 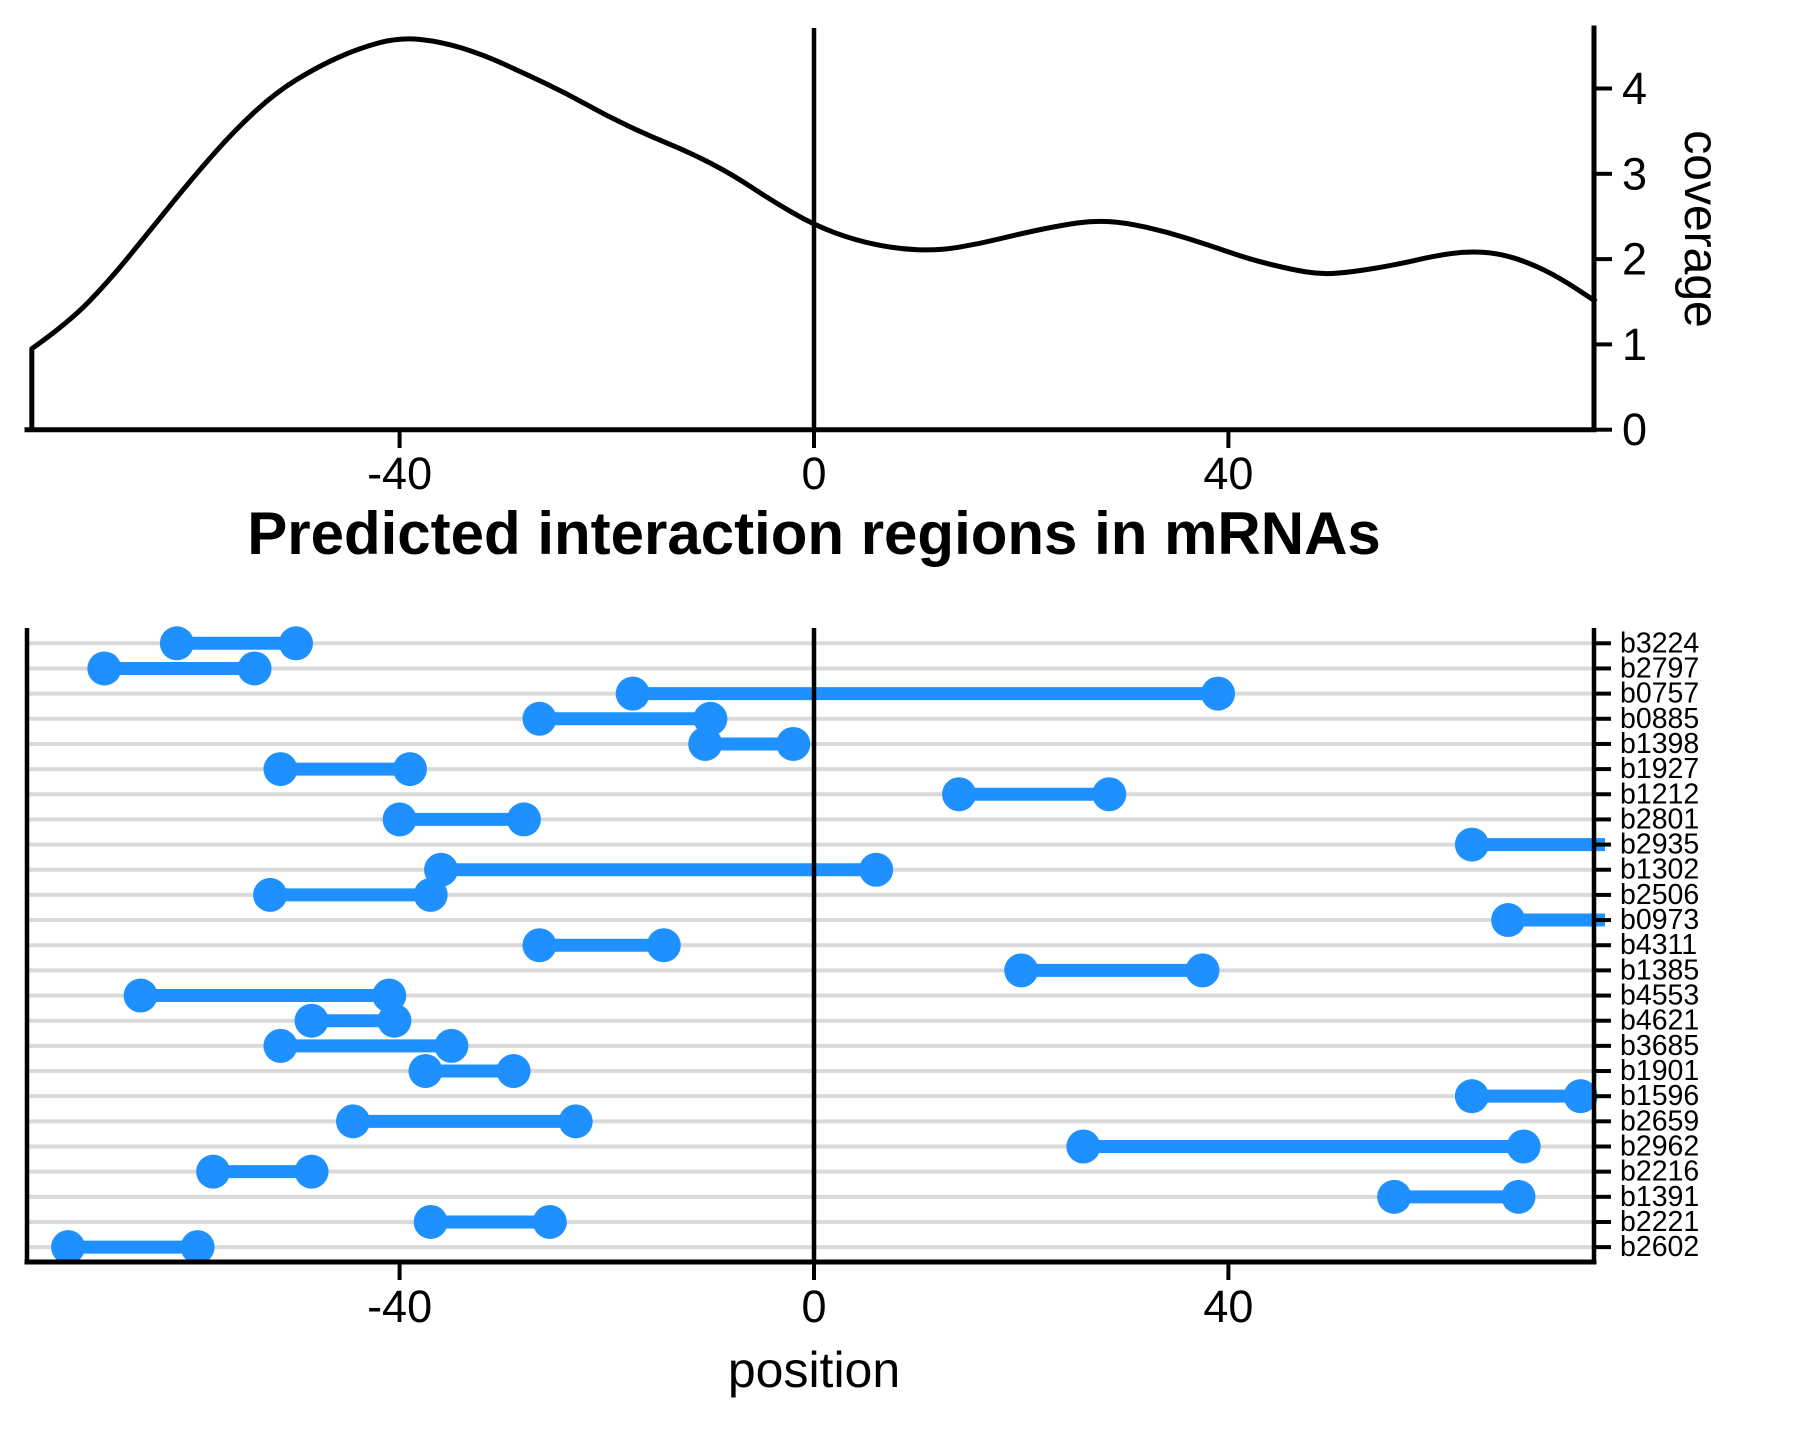 What do you see at coordinates (1659, 970) in the screenshot?
I see `mrna-row-label: b1385` at bounding box center [1659, 970].